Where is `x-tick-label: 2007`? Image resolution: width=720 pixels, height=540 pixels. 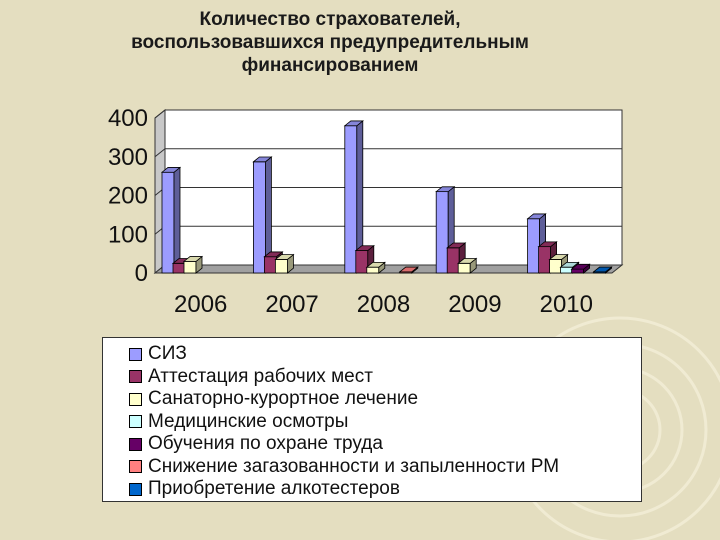
x-tick-label: 2007 is located at coordinates (291, 304).